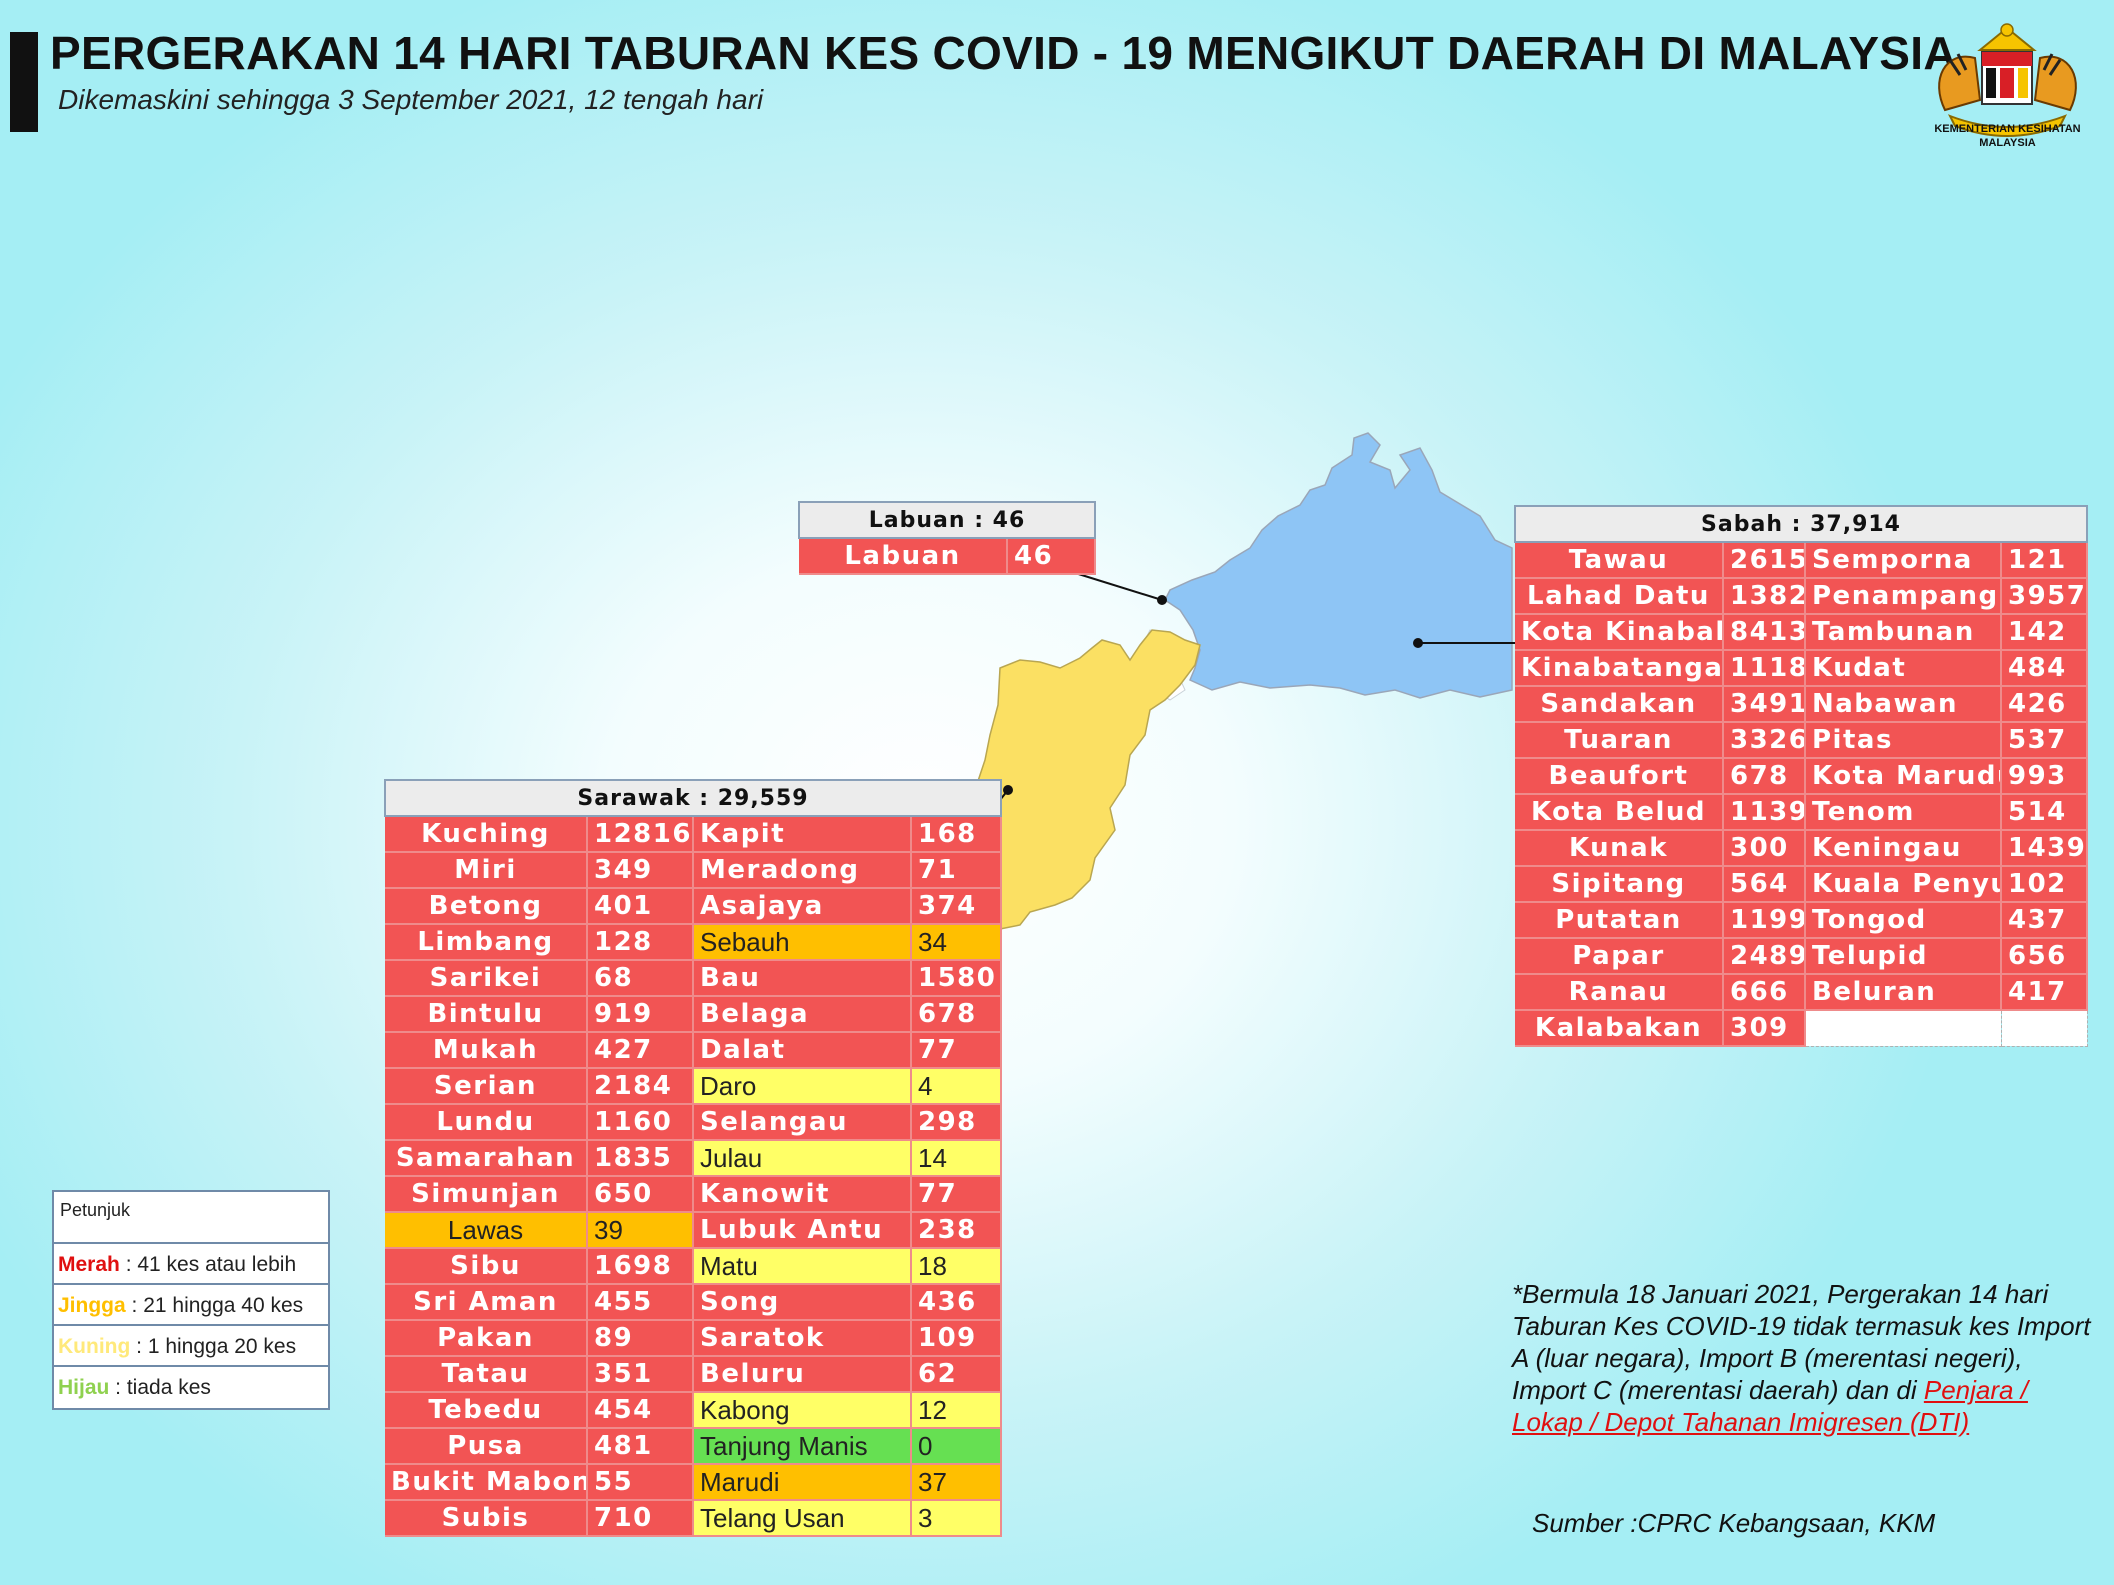 The image size is (2114, 1585). I want to click on case-count: 514, so click(2045, 812).